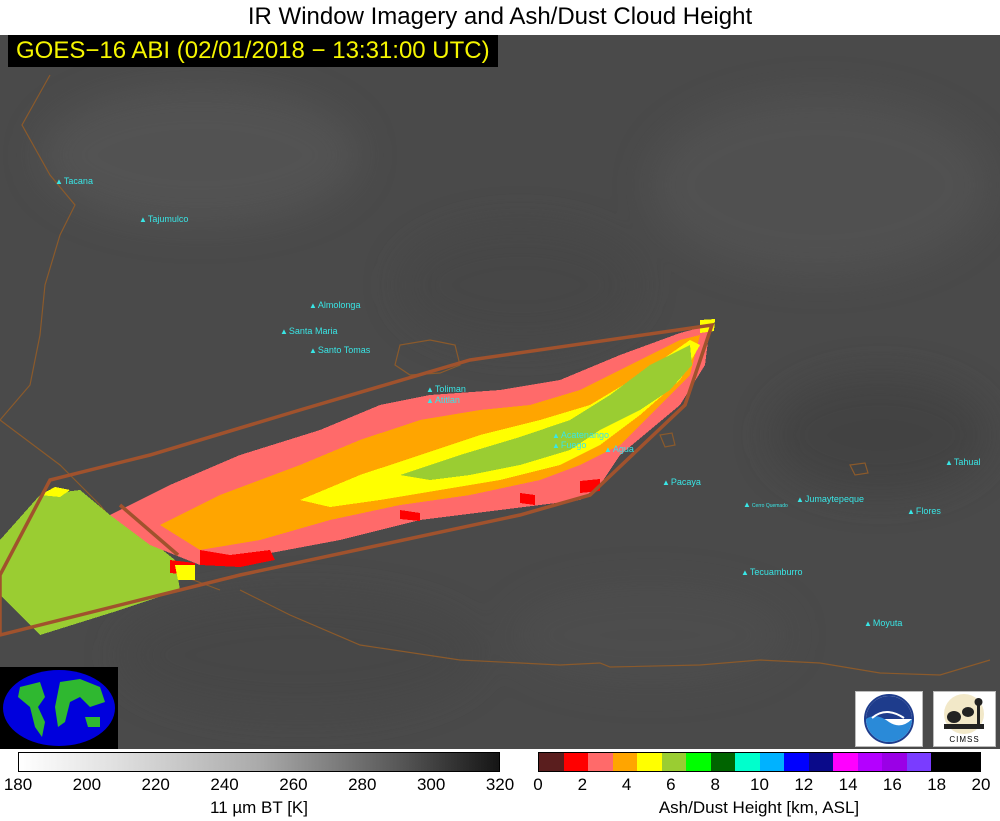 The image size is (1000, 821). Describe the element at coordinates (769, 506) in the screenshot. I see `volcano-label: Cerro Quemado` at that location.